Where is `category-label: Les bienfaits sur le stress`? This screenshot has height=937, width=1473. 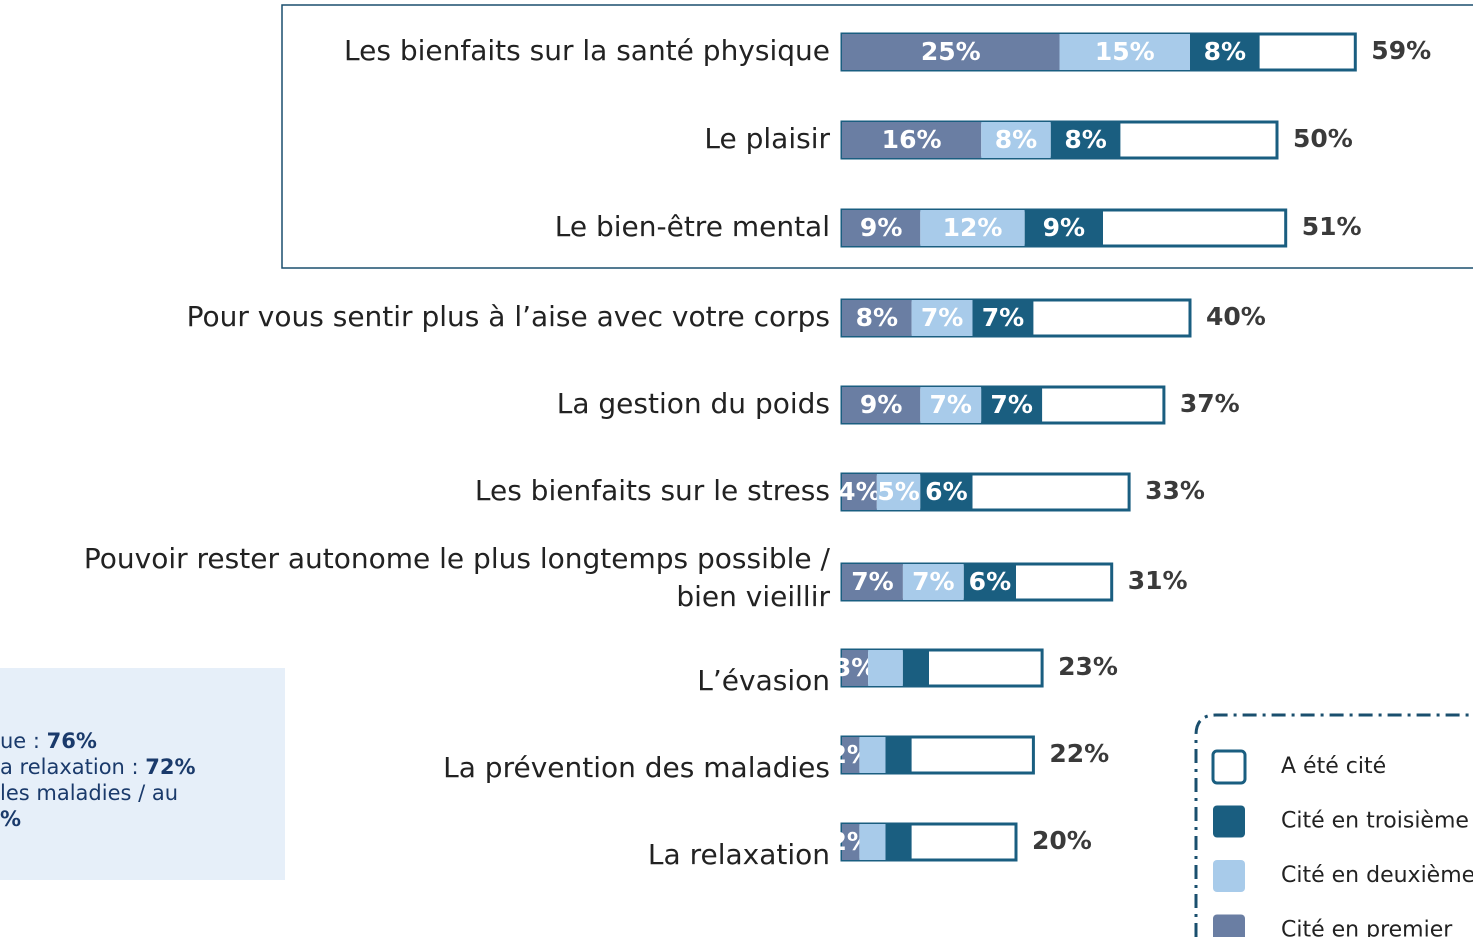
category-label: Les bienfaits sur le stress is located at coordinates (652, 490).